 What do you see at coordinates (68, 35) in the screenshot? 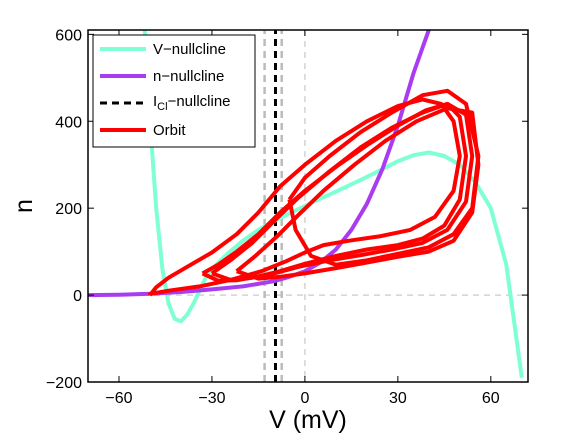
I see `y-tick-label: 600` at bounding box center [68, 35].